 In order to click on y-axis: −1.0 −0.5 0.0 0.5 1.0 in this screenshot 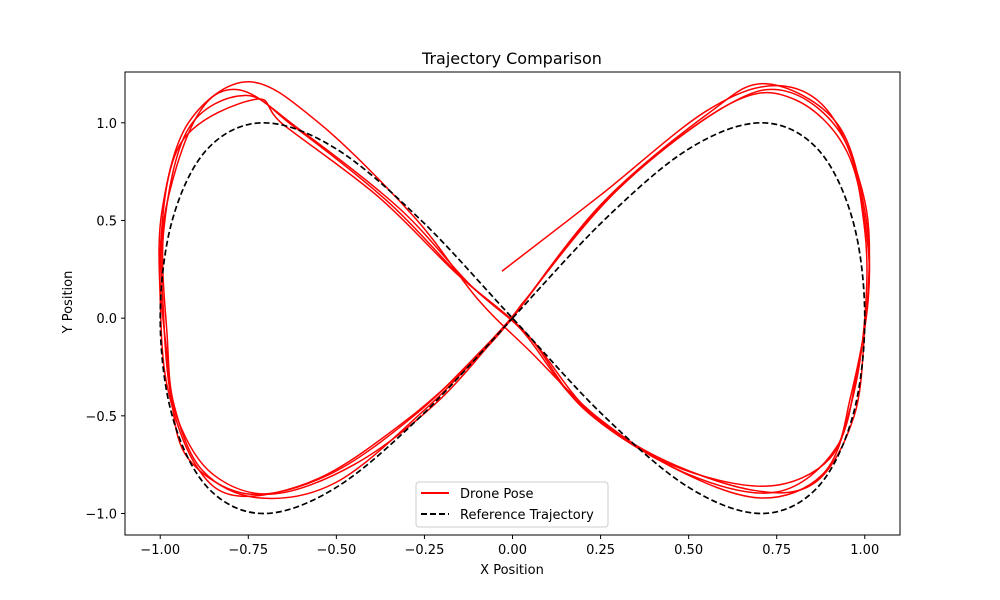, I will do `click(105, 320)`.